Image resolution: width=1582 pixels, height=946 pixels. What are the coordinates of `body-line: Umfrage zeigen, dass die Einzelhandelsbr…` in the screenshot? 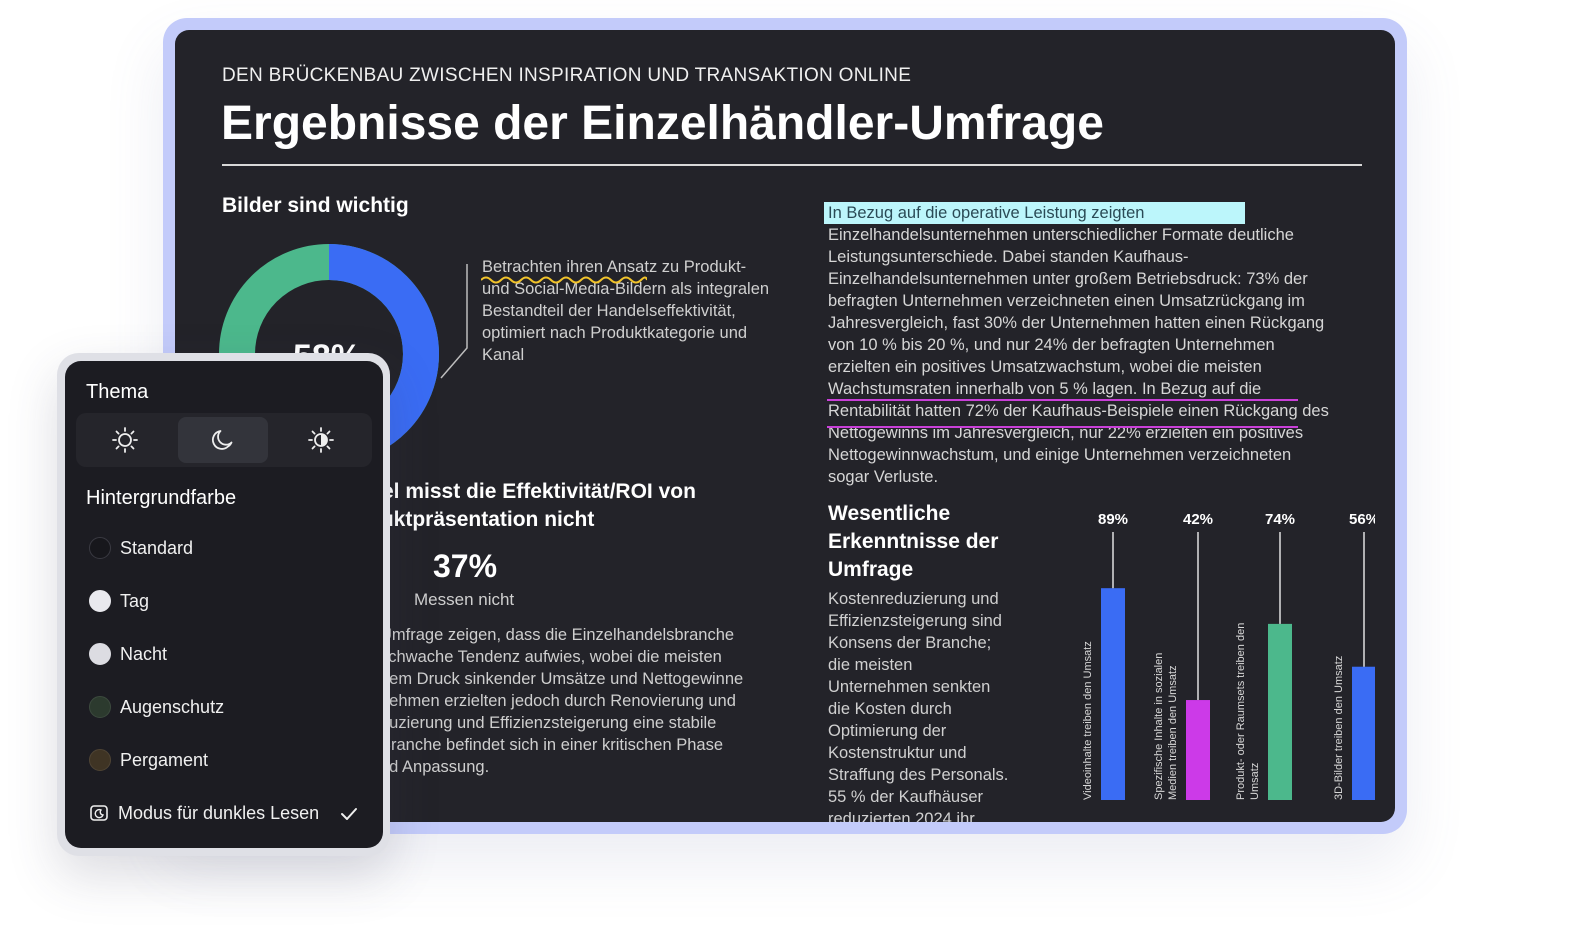 It's located at (557, 635).